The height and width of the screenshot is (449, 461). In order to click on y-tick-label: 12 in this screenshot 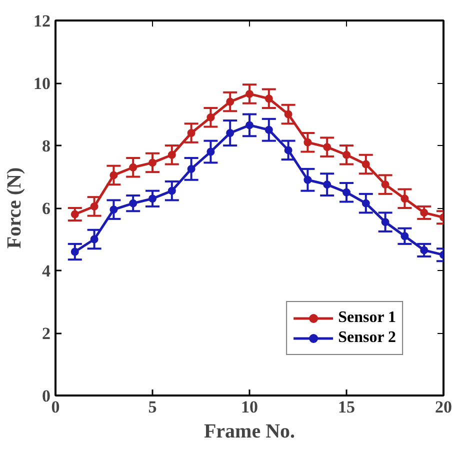, I will do `click(42, 21)`.